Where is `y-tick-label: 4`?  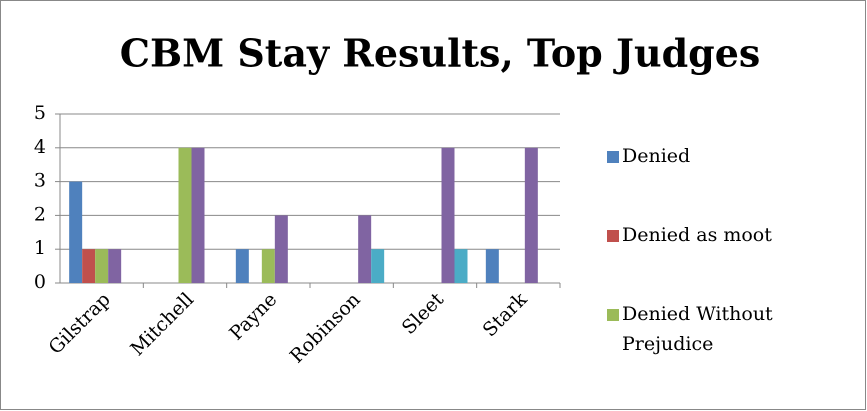
y-tick-label: 4 is located at coordinates (40, 147).